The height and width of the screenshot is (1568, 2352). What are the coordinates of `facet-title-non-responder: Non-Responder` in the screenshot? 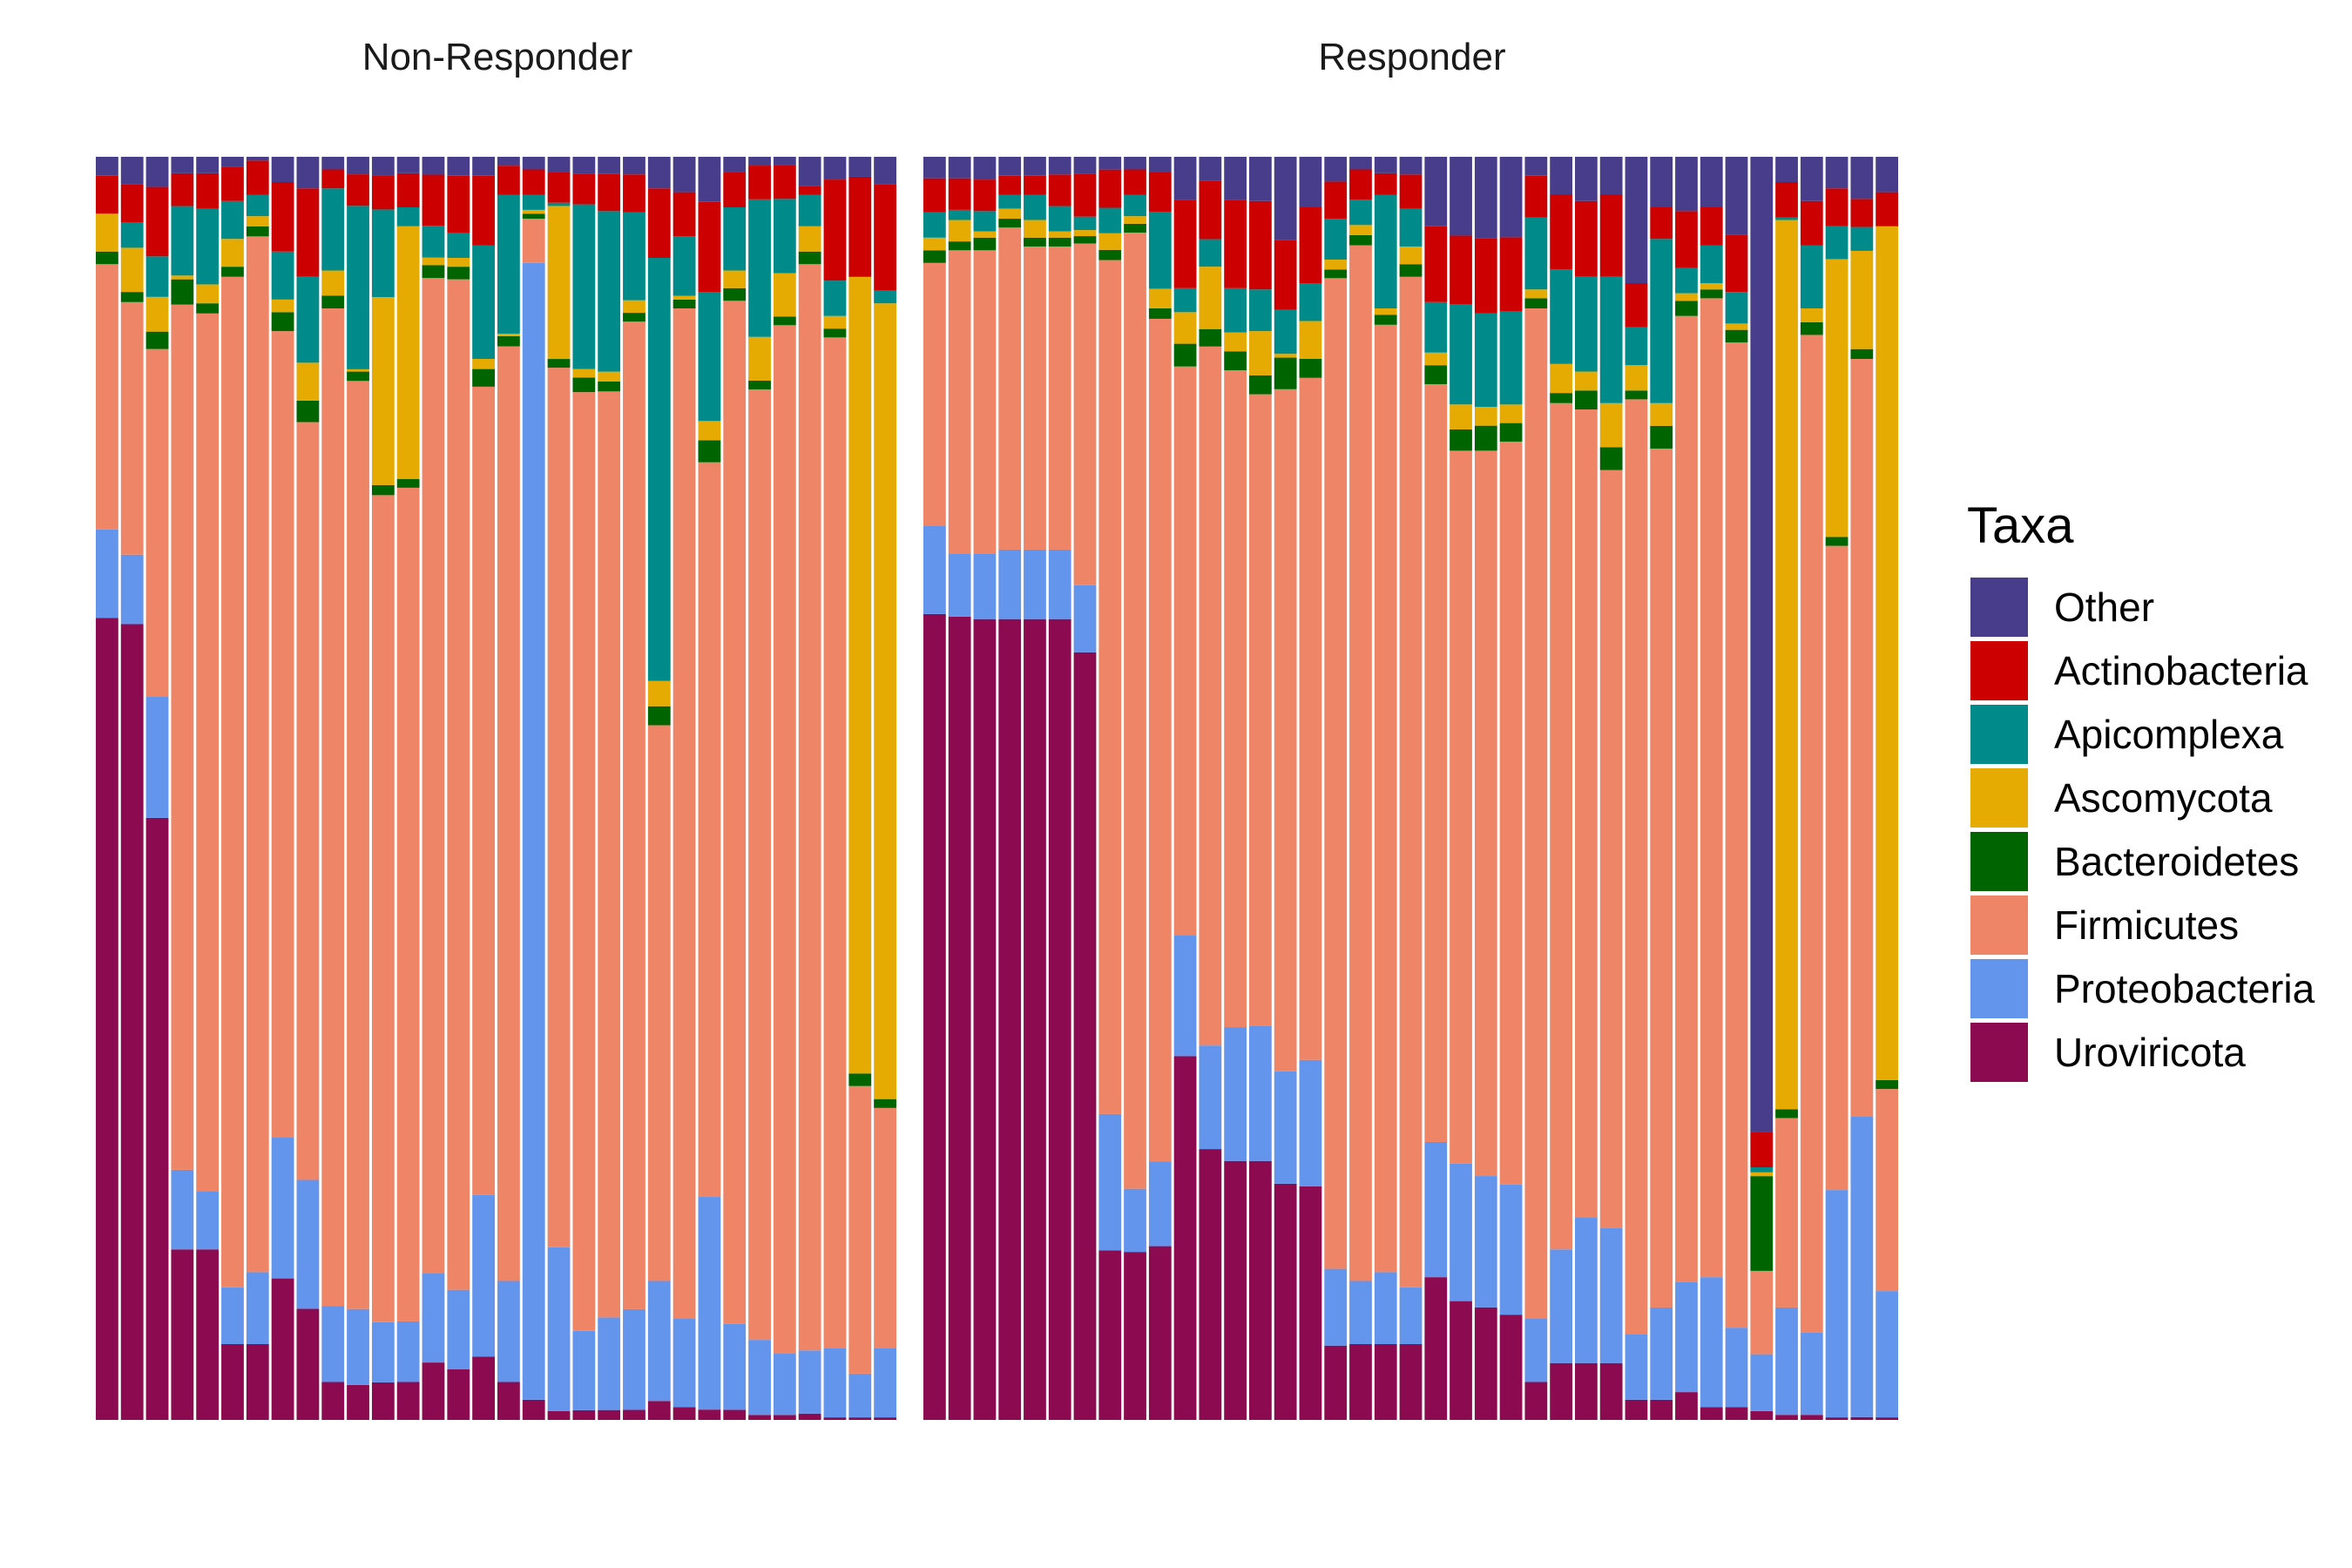 It's located at (497, 57).